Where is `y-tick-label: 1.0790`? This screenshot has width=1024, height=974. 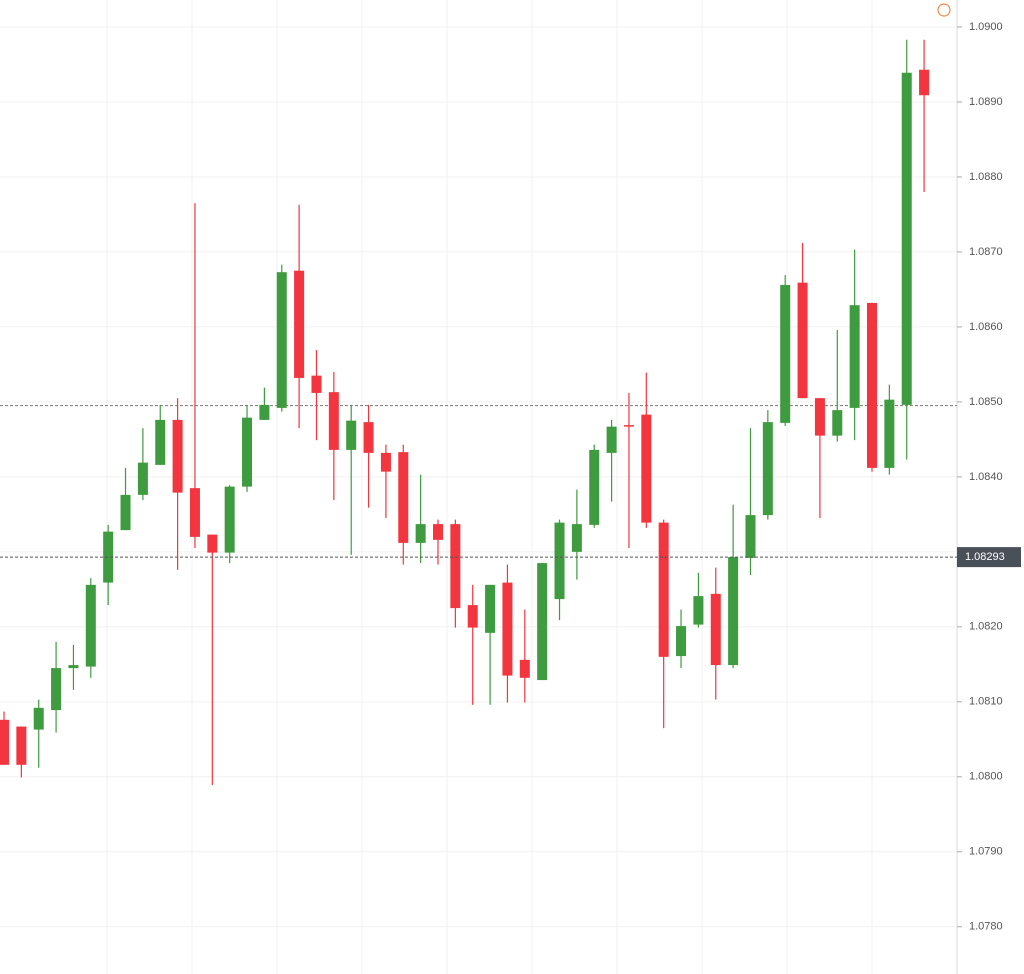
y-tick-label: 1.0790 is located at coordinates (986, 852).